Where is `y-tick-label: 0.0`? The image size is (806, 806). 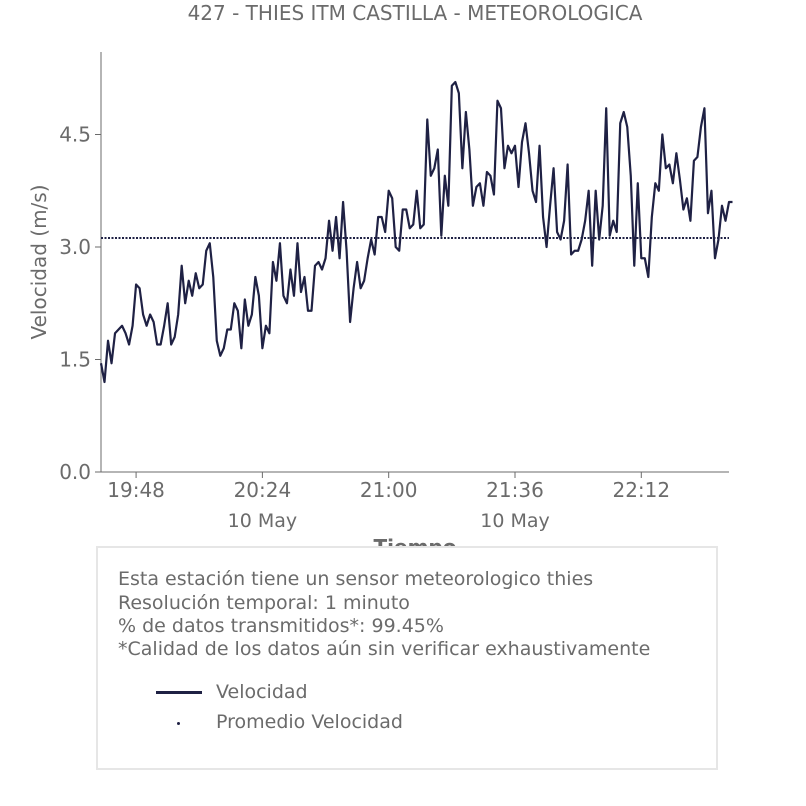 y-tick-label: 0.0 is located at coordinates (75, 472).